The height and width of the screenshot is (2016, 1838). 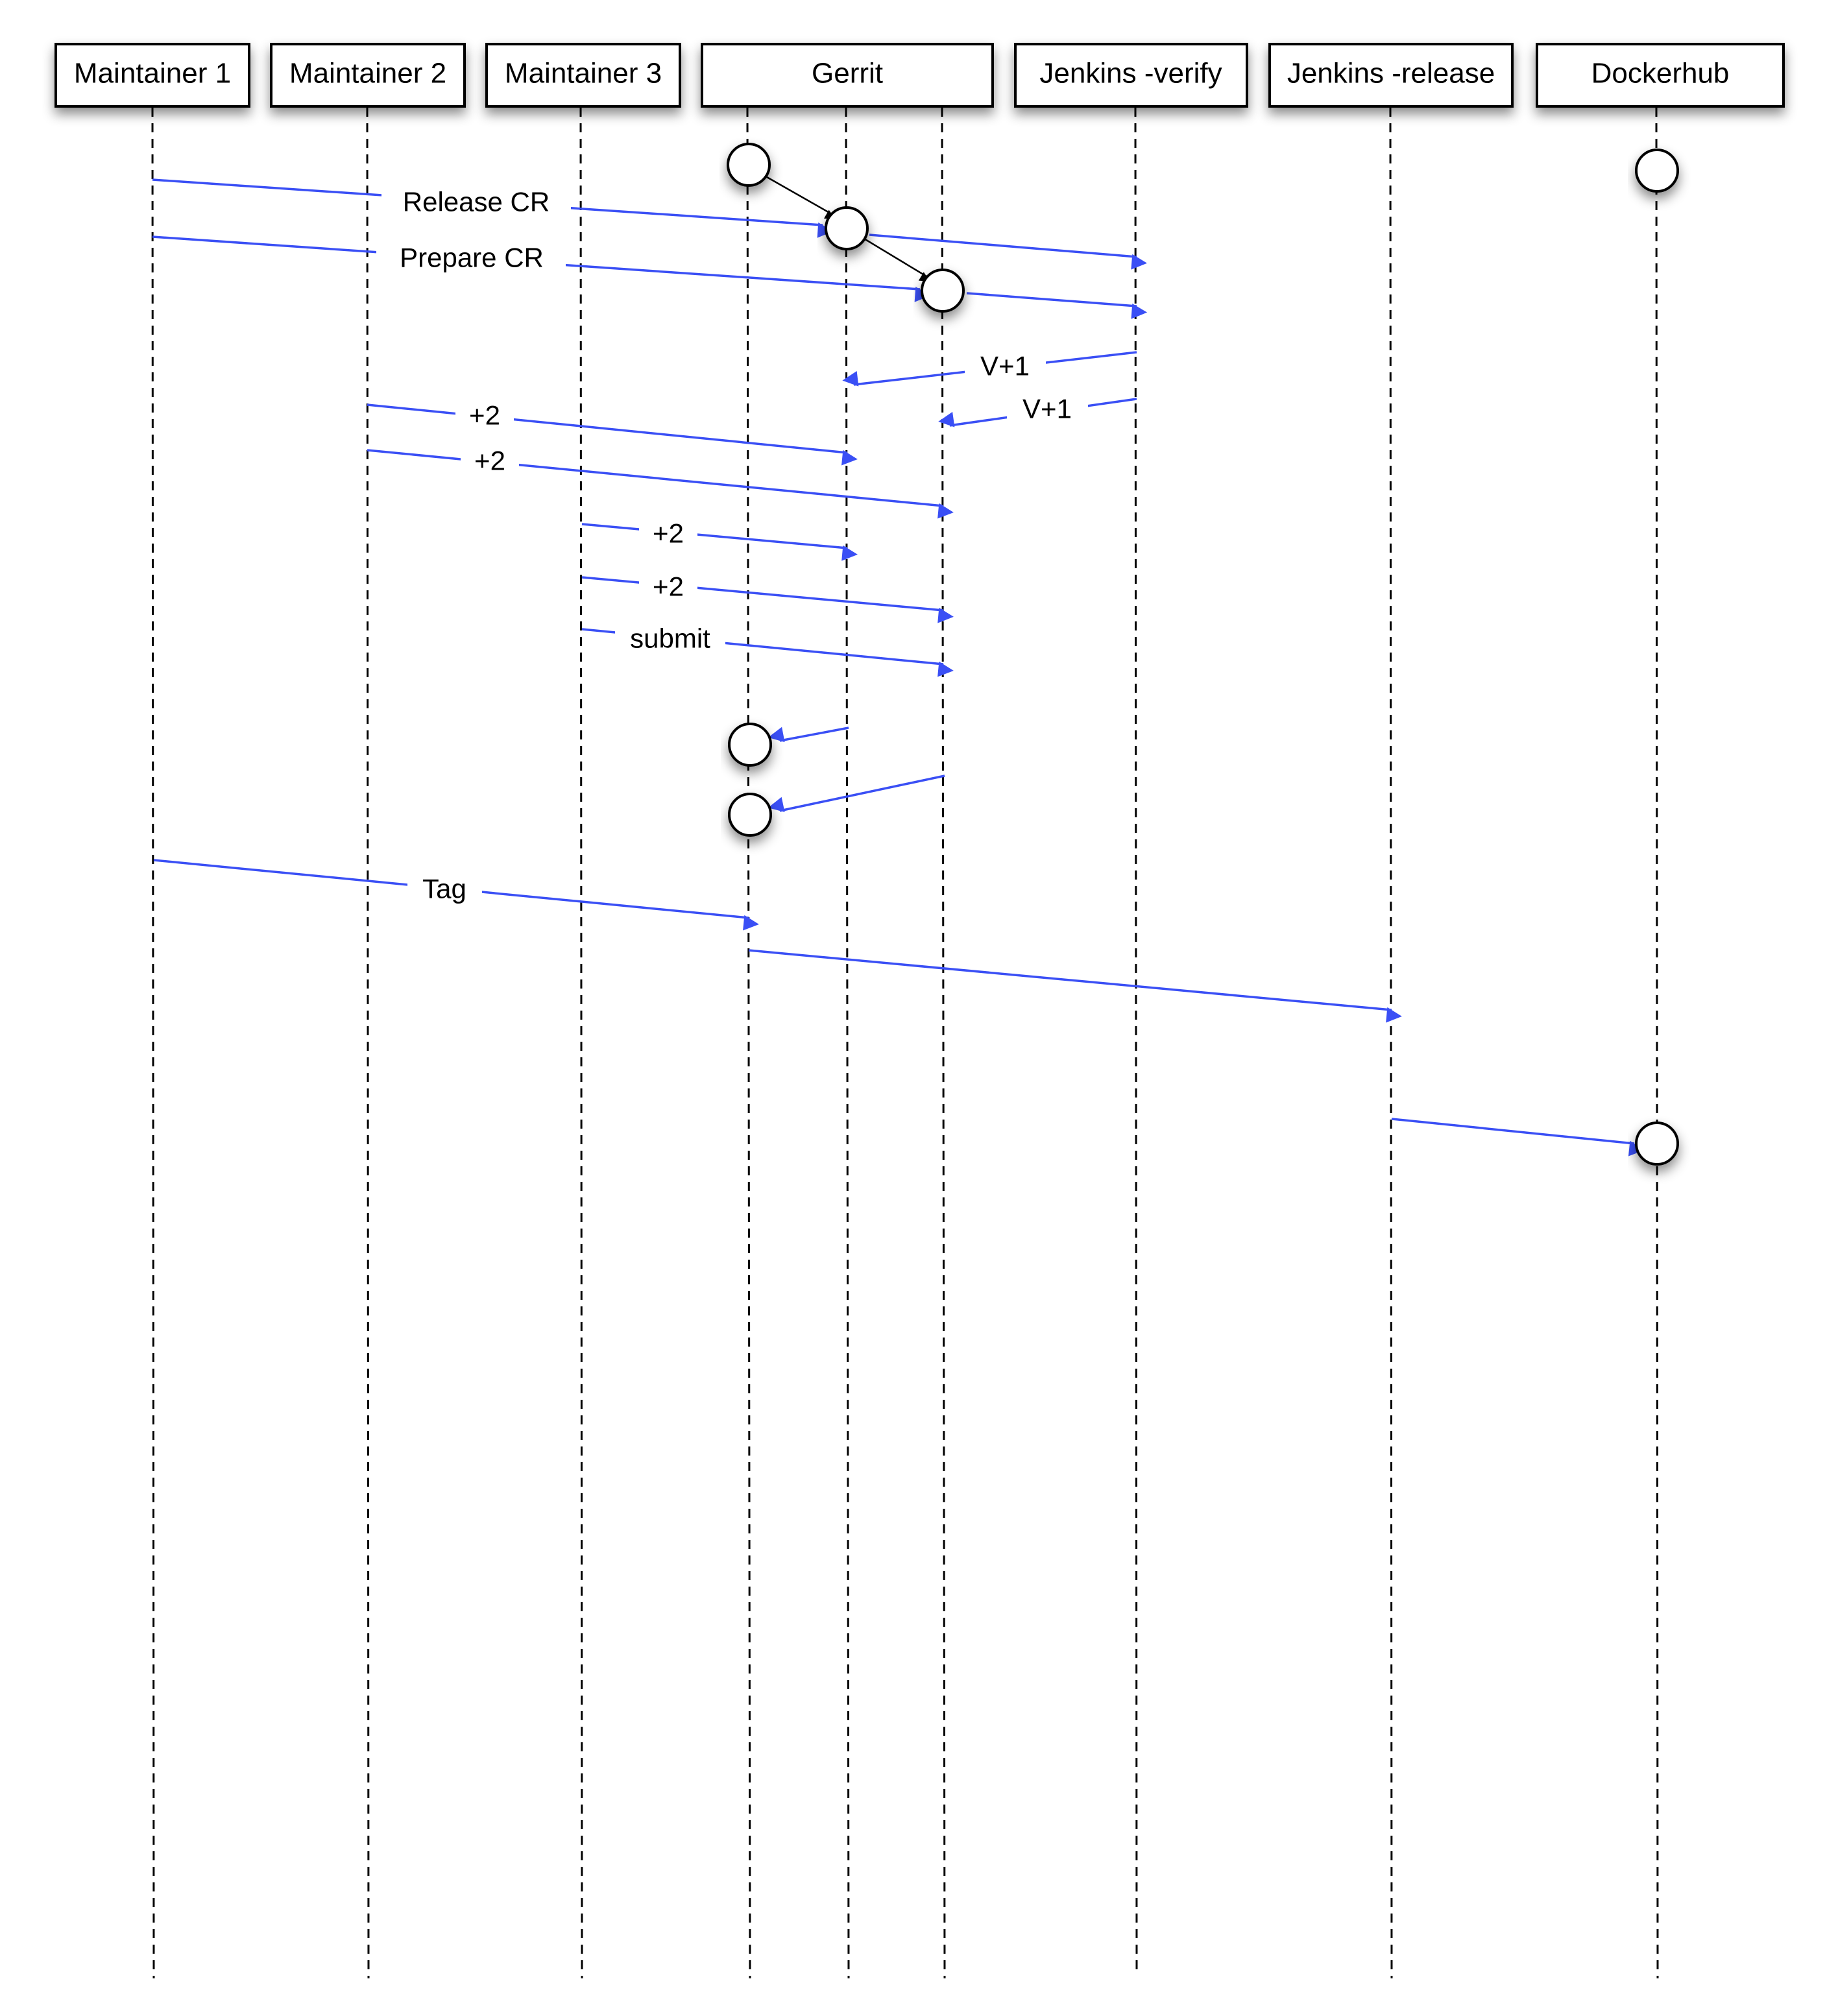 I want to click on commit-node-release-change, so click(x=847, y=228).